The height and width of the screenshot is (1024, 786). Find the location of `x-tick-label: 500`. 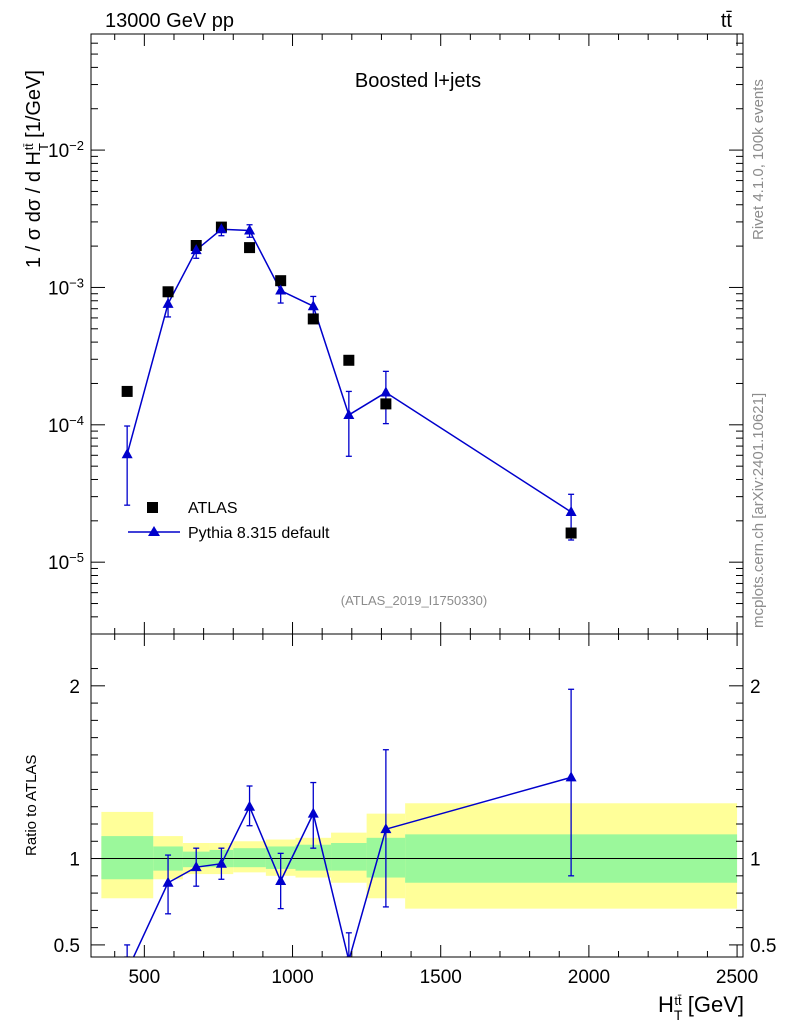

x-tick-label: 500 is located at coordinates (144, 977).